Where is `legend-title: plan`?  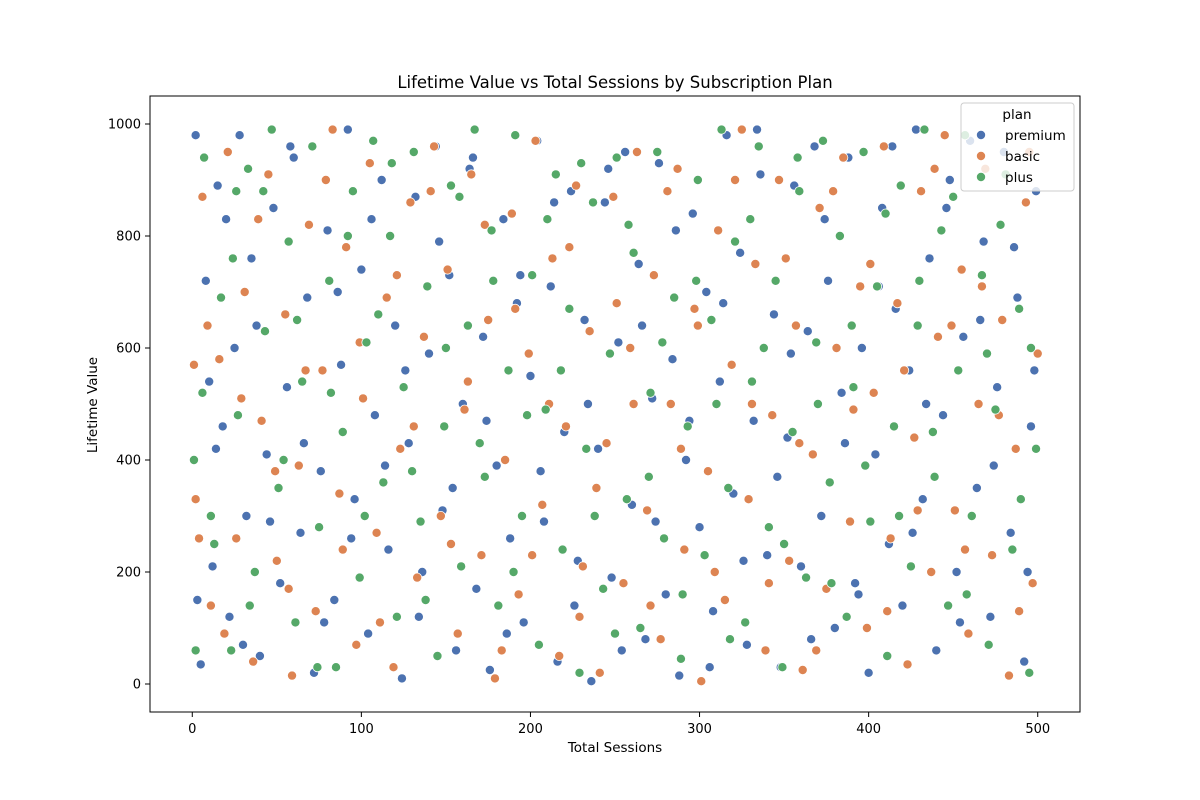
legend-title: plan is located at coordinates (1016, 115).